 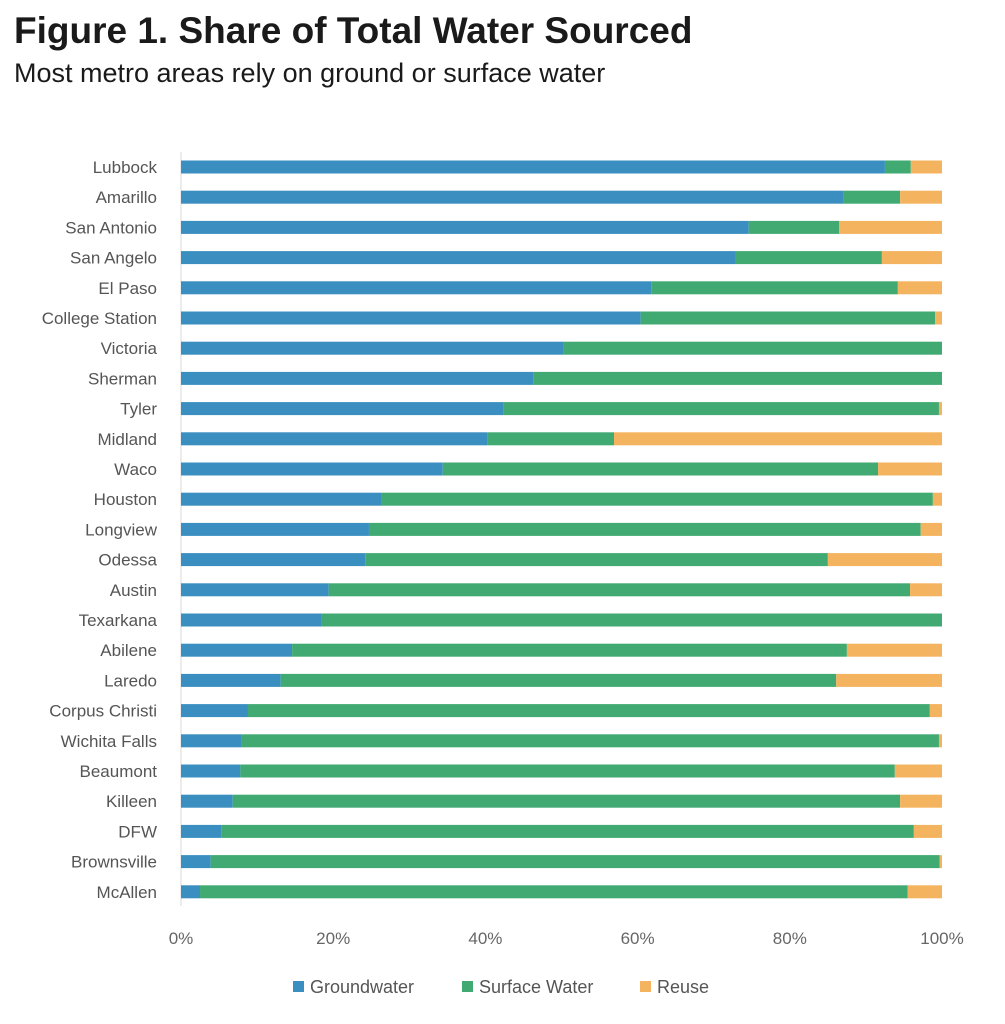 What do you see at coordinates (138, 409) in the screenshot?
I see `category-label: Tyler` at bounding box center [138, 409].